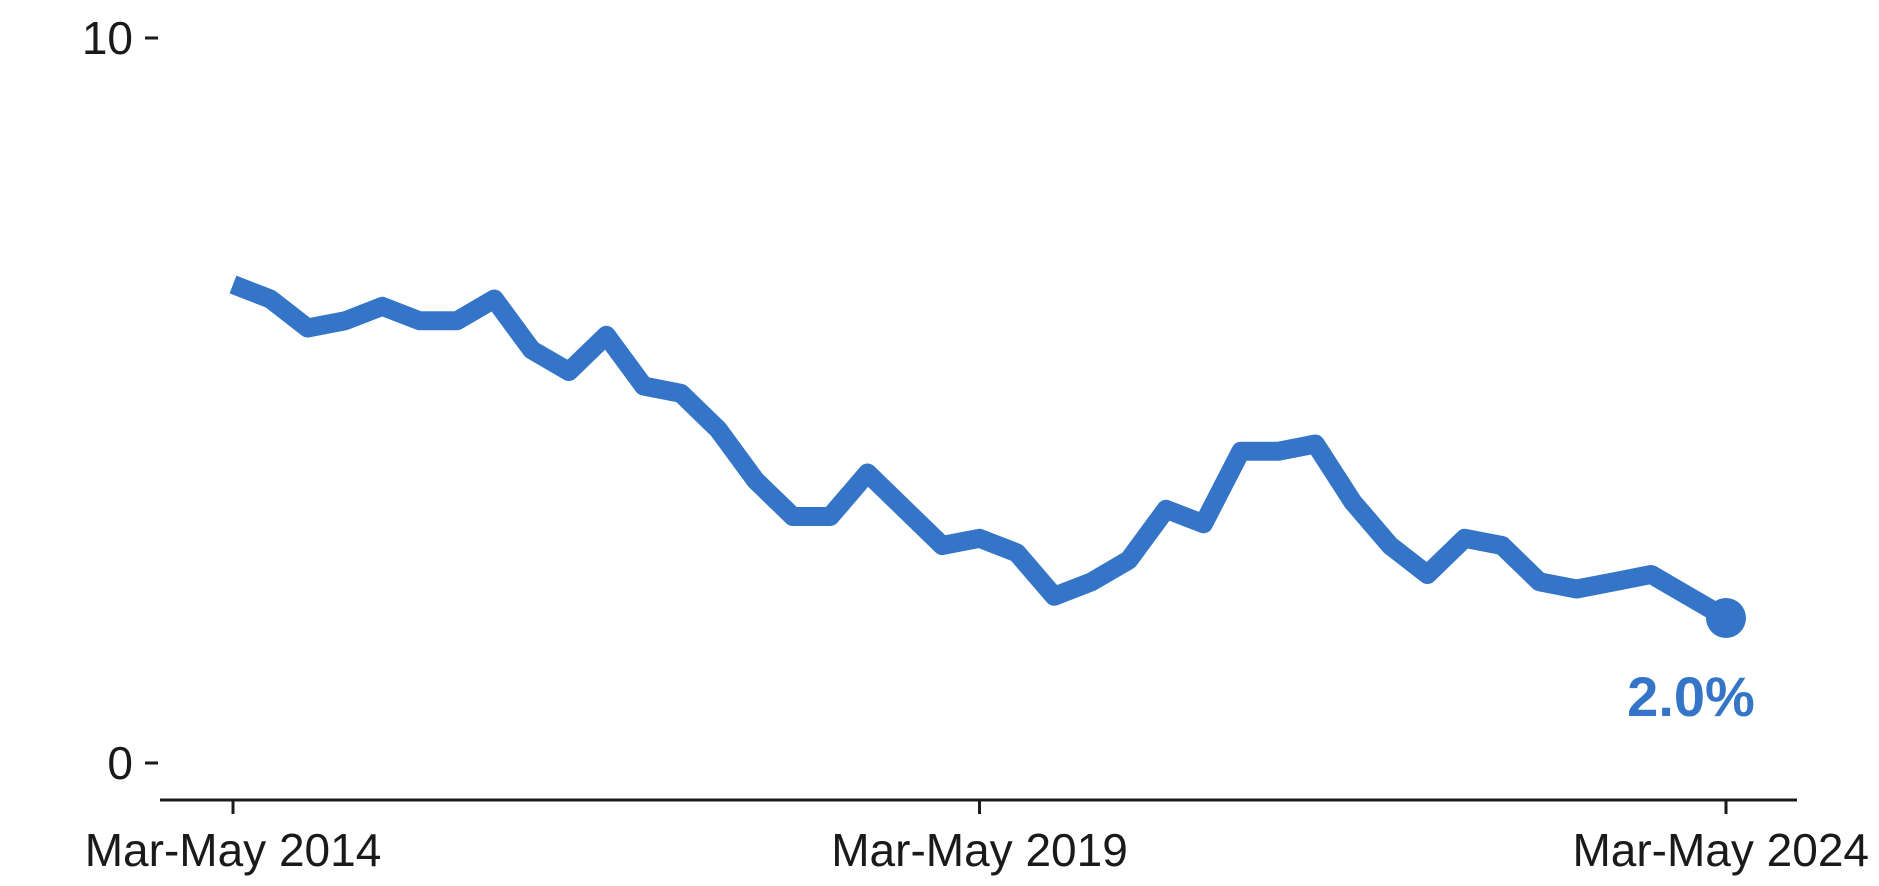 Image resolution: width=1879 pixels, height=886 pixels. I want to click on y-axis: 0 10, so click(120, 400).